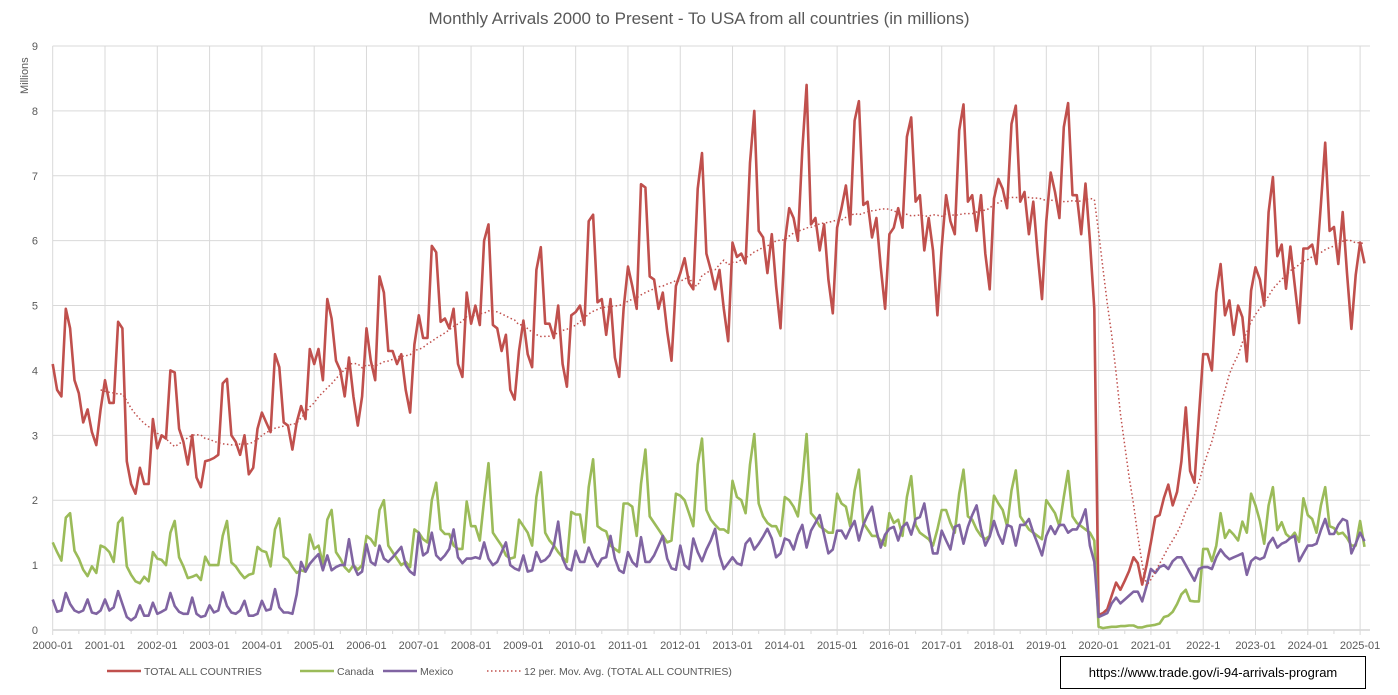 The width and height of the screenshot is (1398, 695). I want to click on y-tick-label: 4, so click(35, 371).